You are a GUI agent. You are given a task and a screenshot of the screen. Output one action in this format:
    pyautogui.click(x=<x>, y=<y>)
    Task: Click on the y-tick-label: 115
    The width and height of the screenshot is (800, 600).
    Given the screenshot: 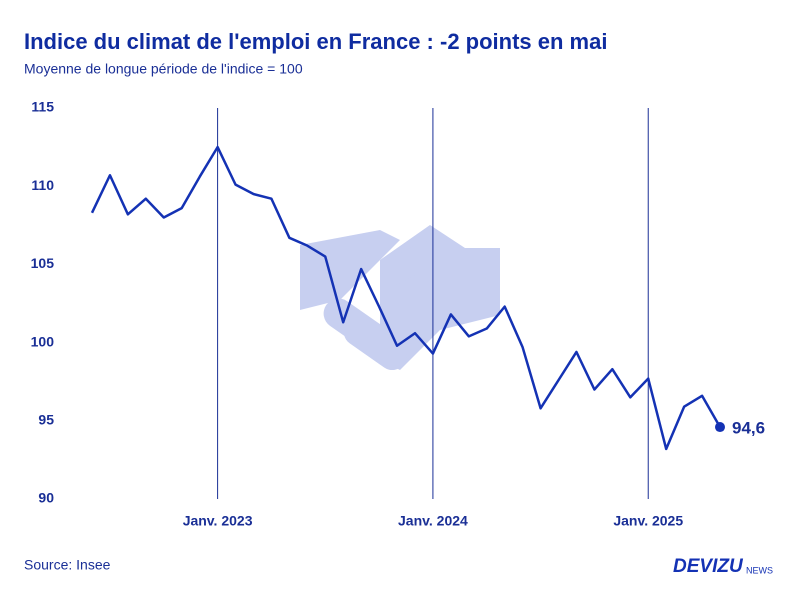 What is the action you would take?
    pyautogui.click(x=42, y=107)
    